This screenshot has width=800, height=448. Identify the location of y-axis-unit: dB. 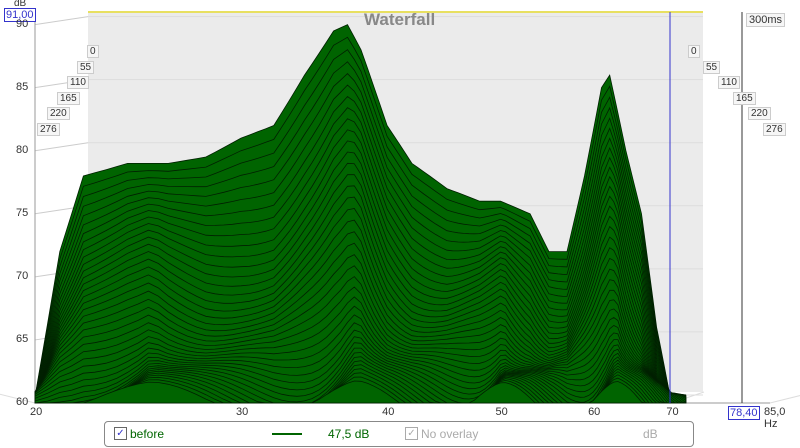
(20, 4).